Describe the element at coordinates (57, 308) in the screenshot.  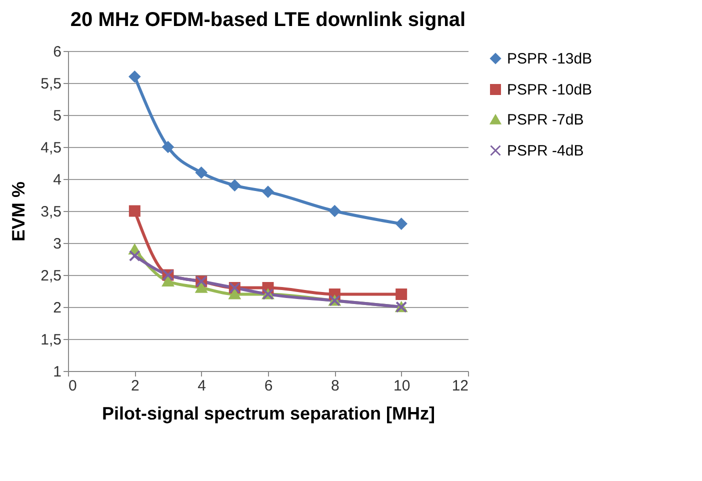
I see `y-tick-label: 2` at that location.